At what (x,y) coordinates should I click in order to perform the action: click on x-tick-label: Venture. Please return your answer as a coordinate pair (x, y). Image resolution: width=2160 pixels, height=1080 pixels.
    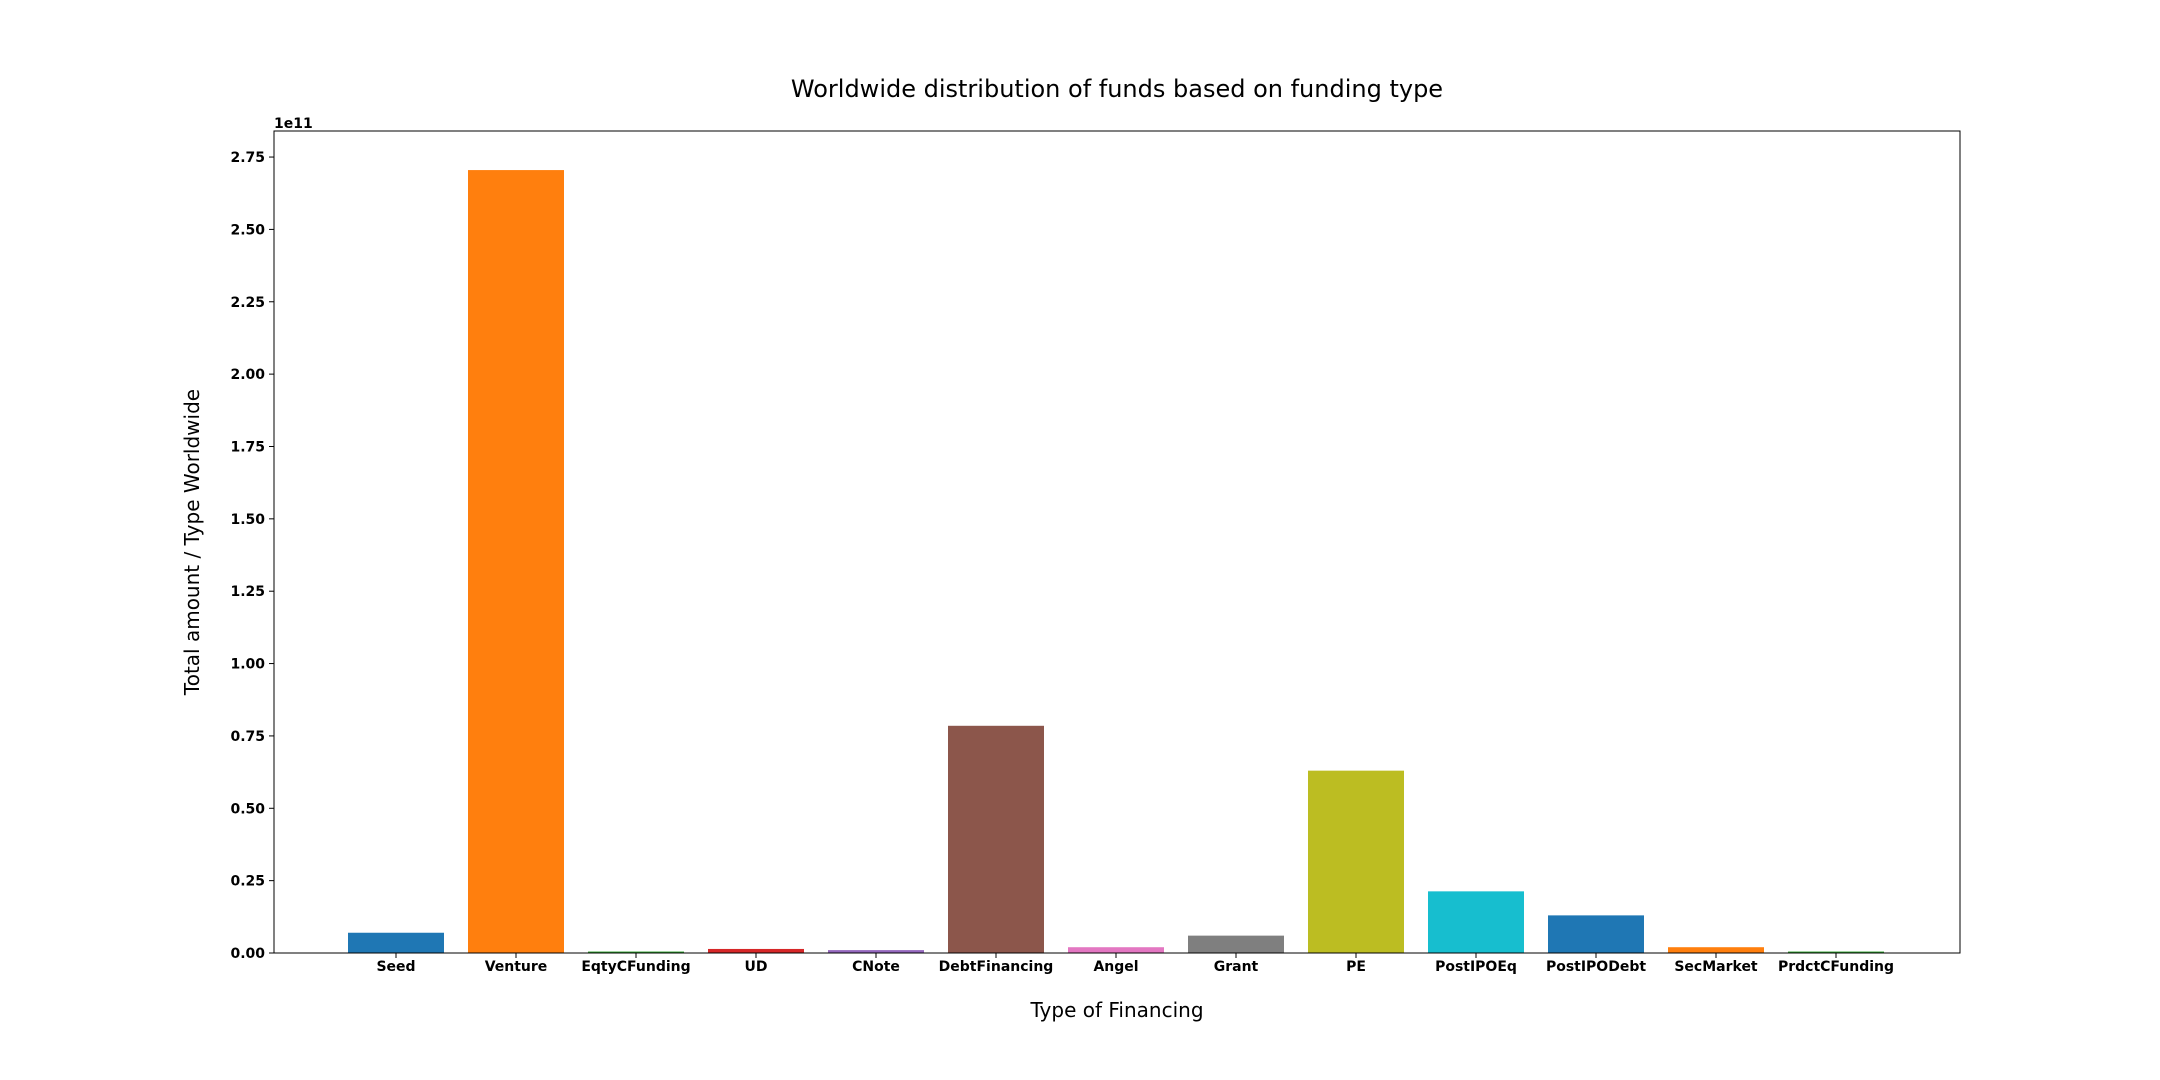
    Looking at the image, I should click on (516, 967).